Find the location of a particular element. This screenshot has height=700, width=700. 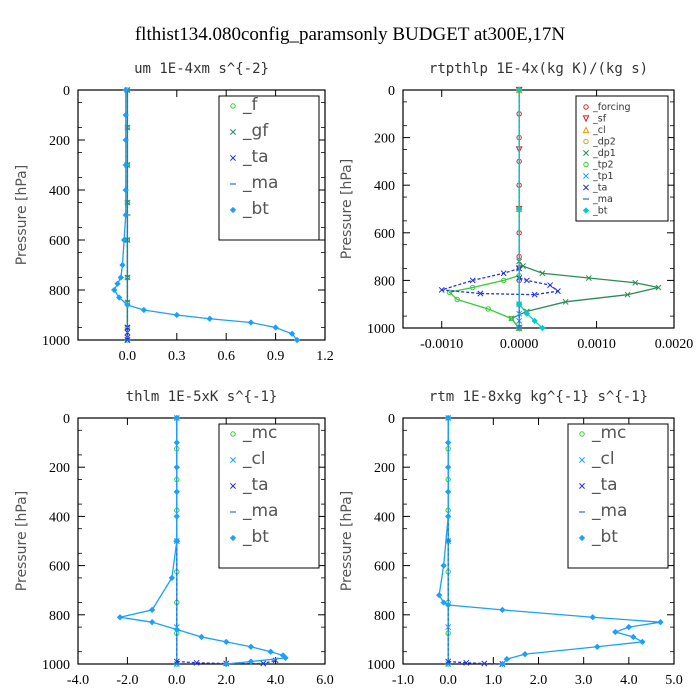

x-tick-label: 0.3 is located at coordinates (177, 356).